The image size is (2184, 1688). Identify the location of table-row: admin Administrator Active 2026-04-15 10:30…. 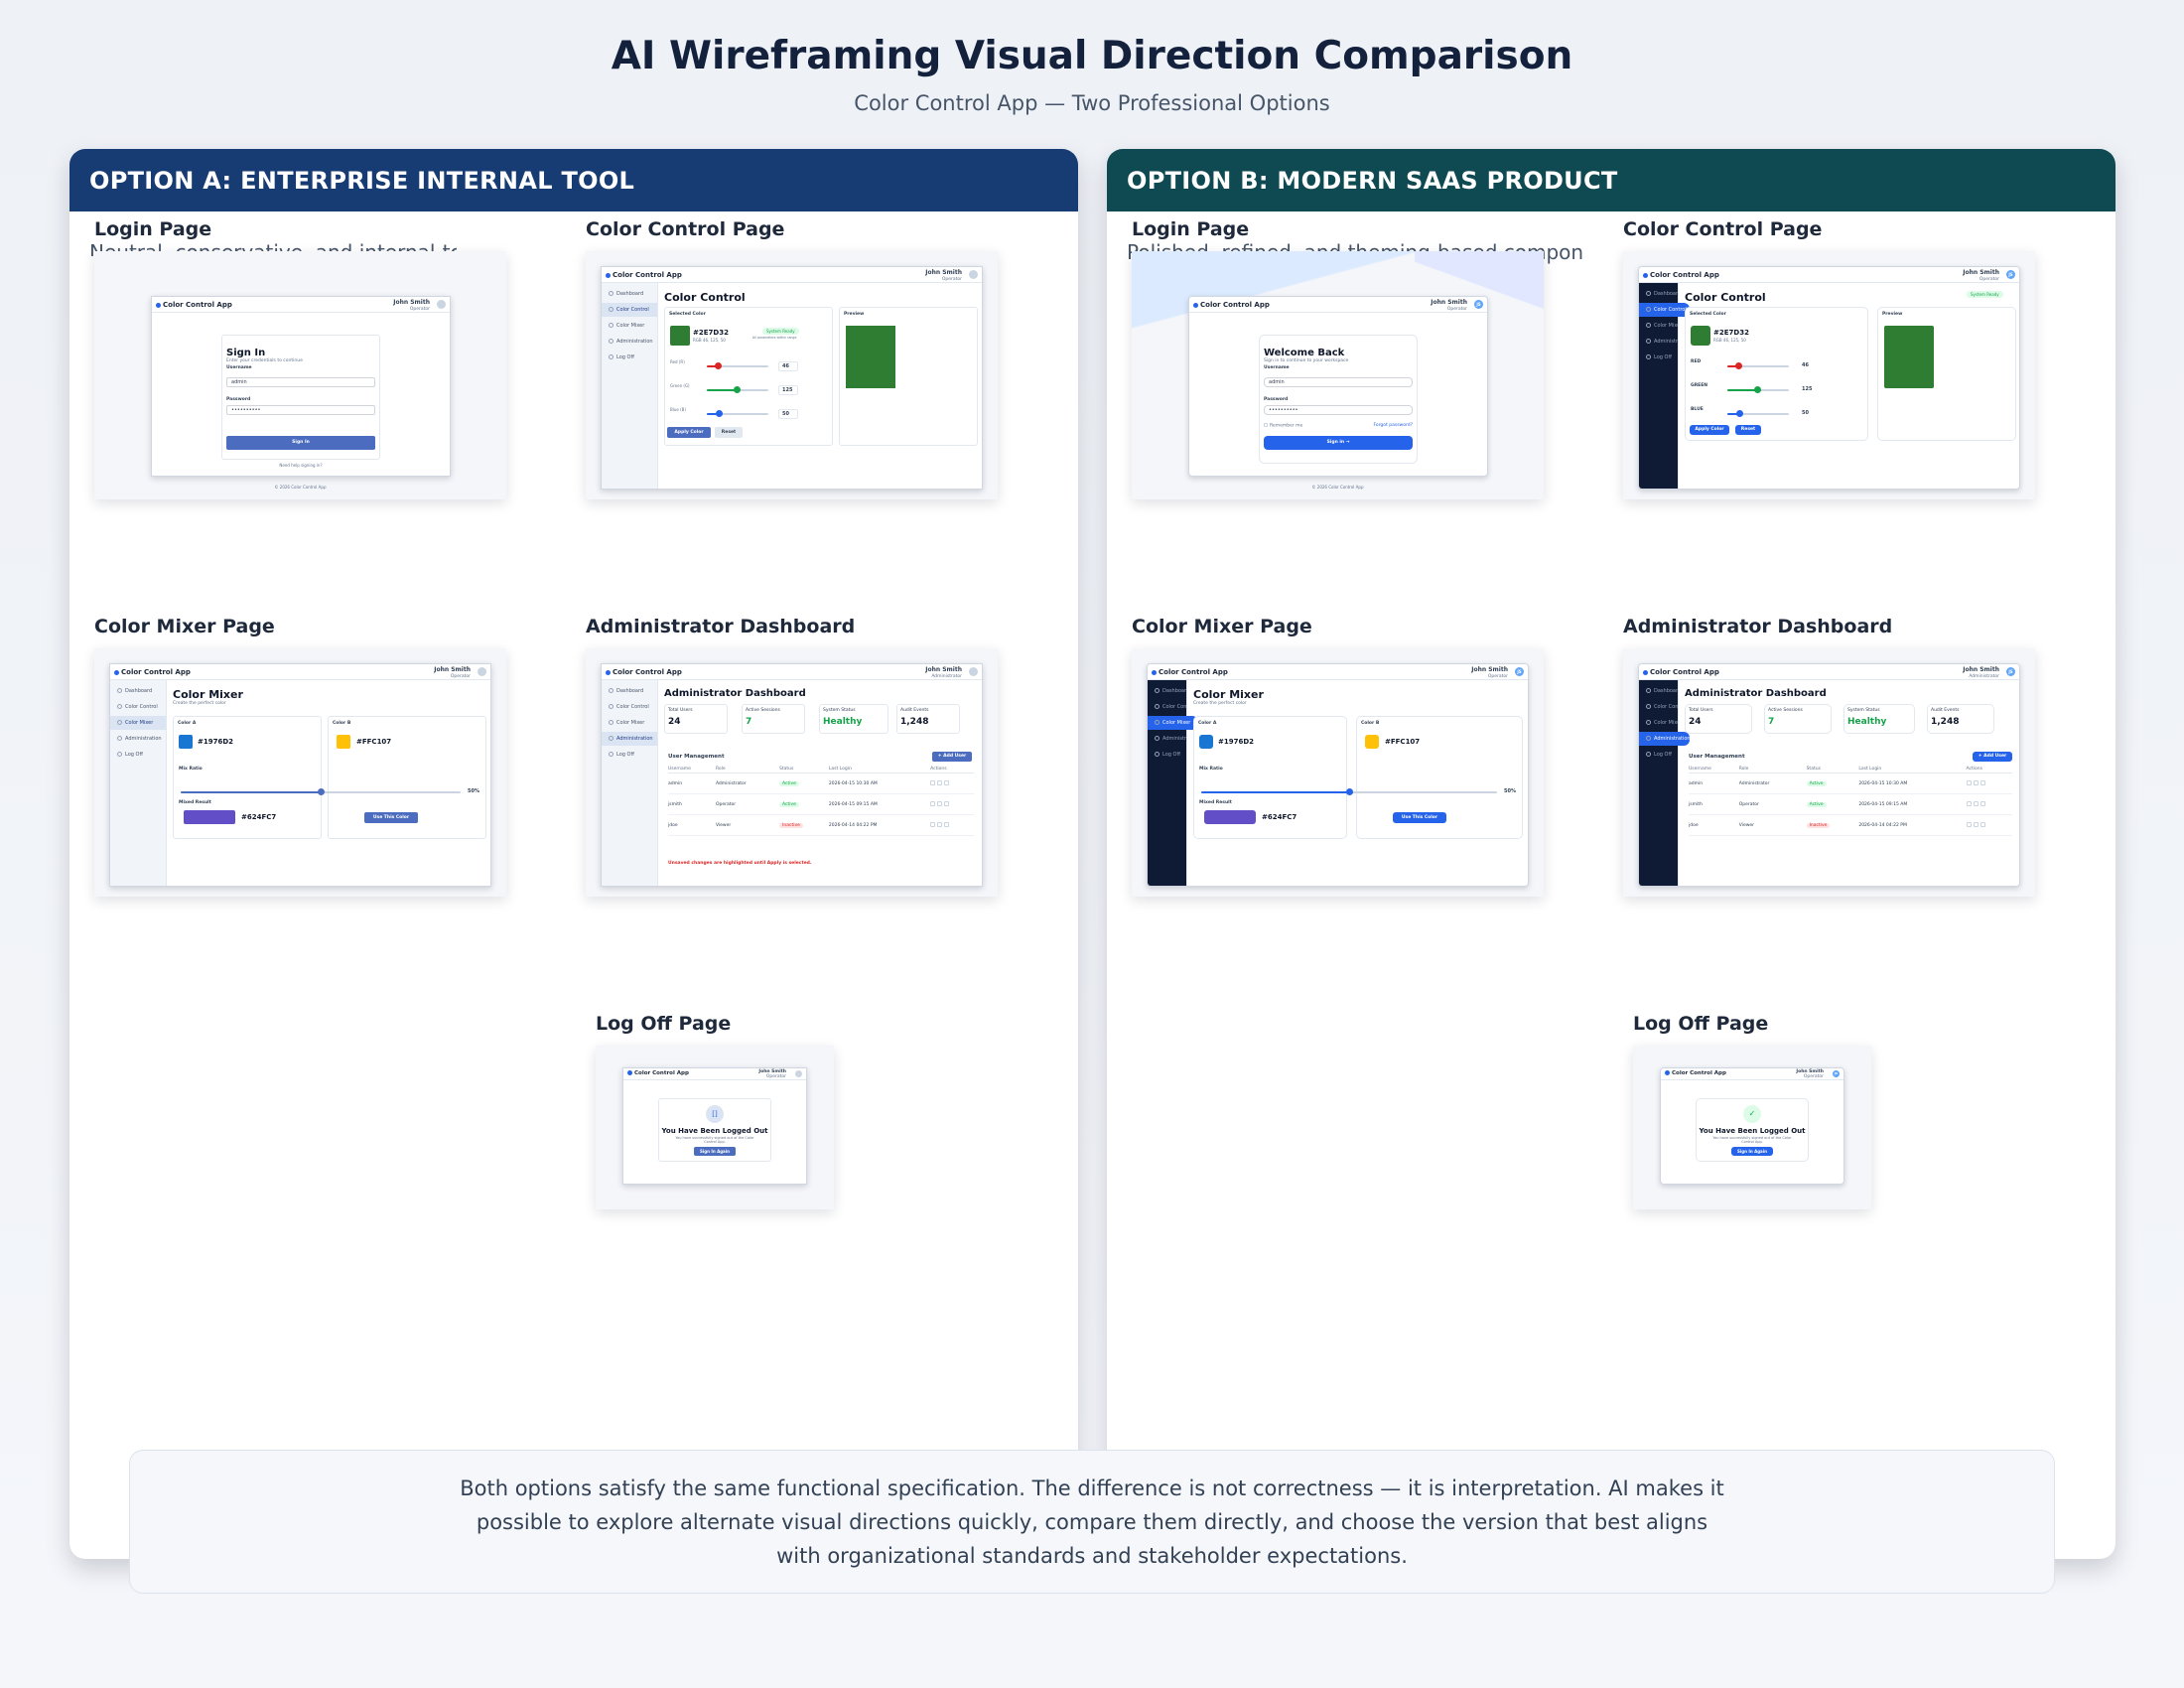
(1850, 783).